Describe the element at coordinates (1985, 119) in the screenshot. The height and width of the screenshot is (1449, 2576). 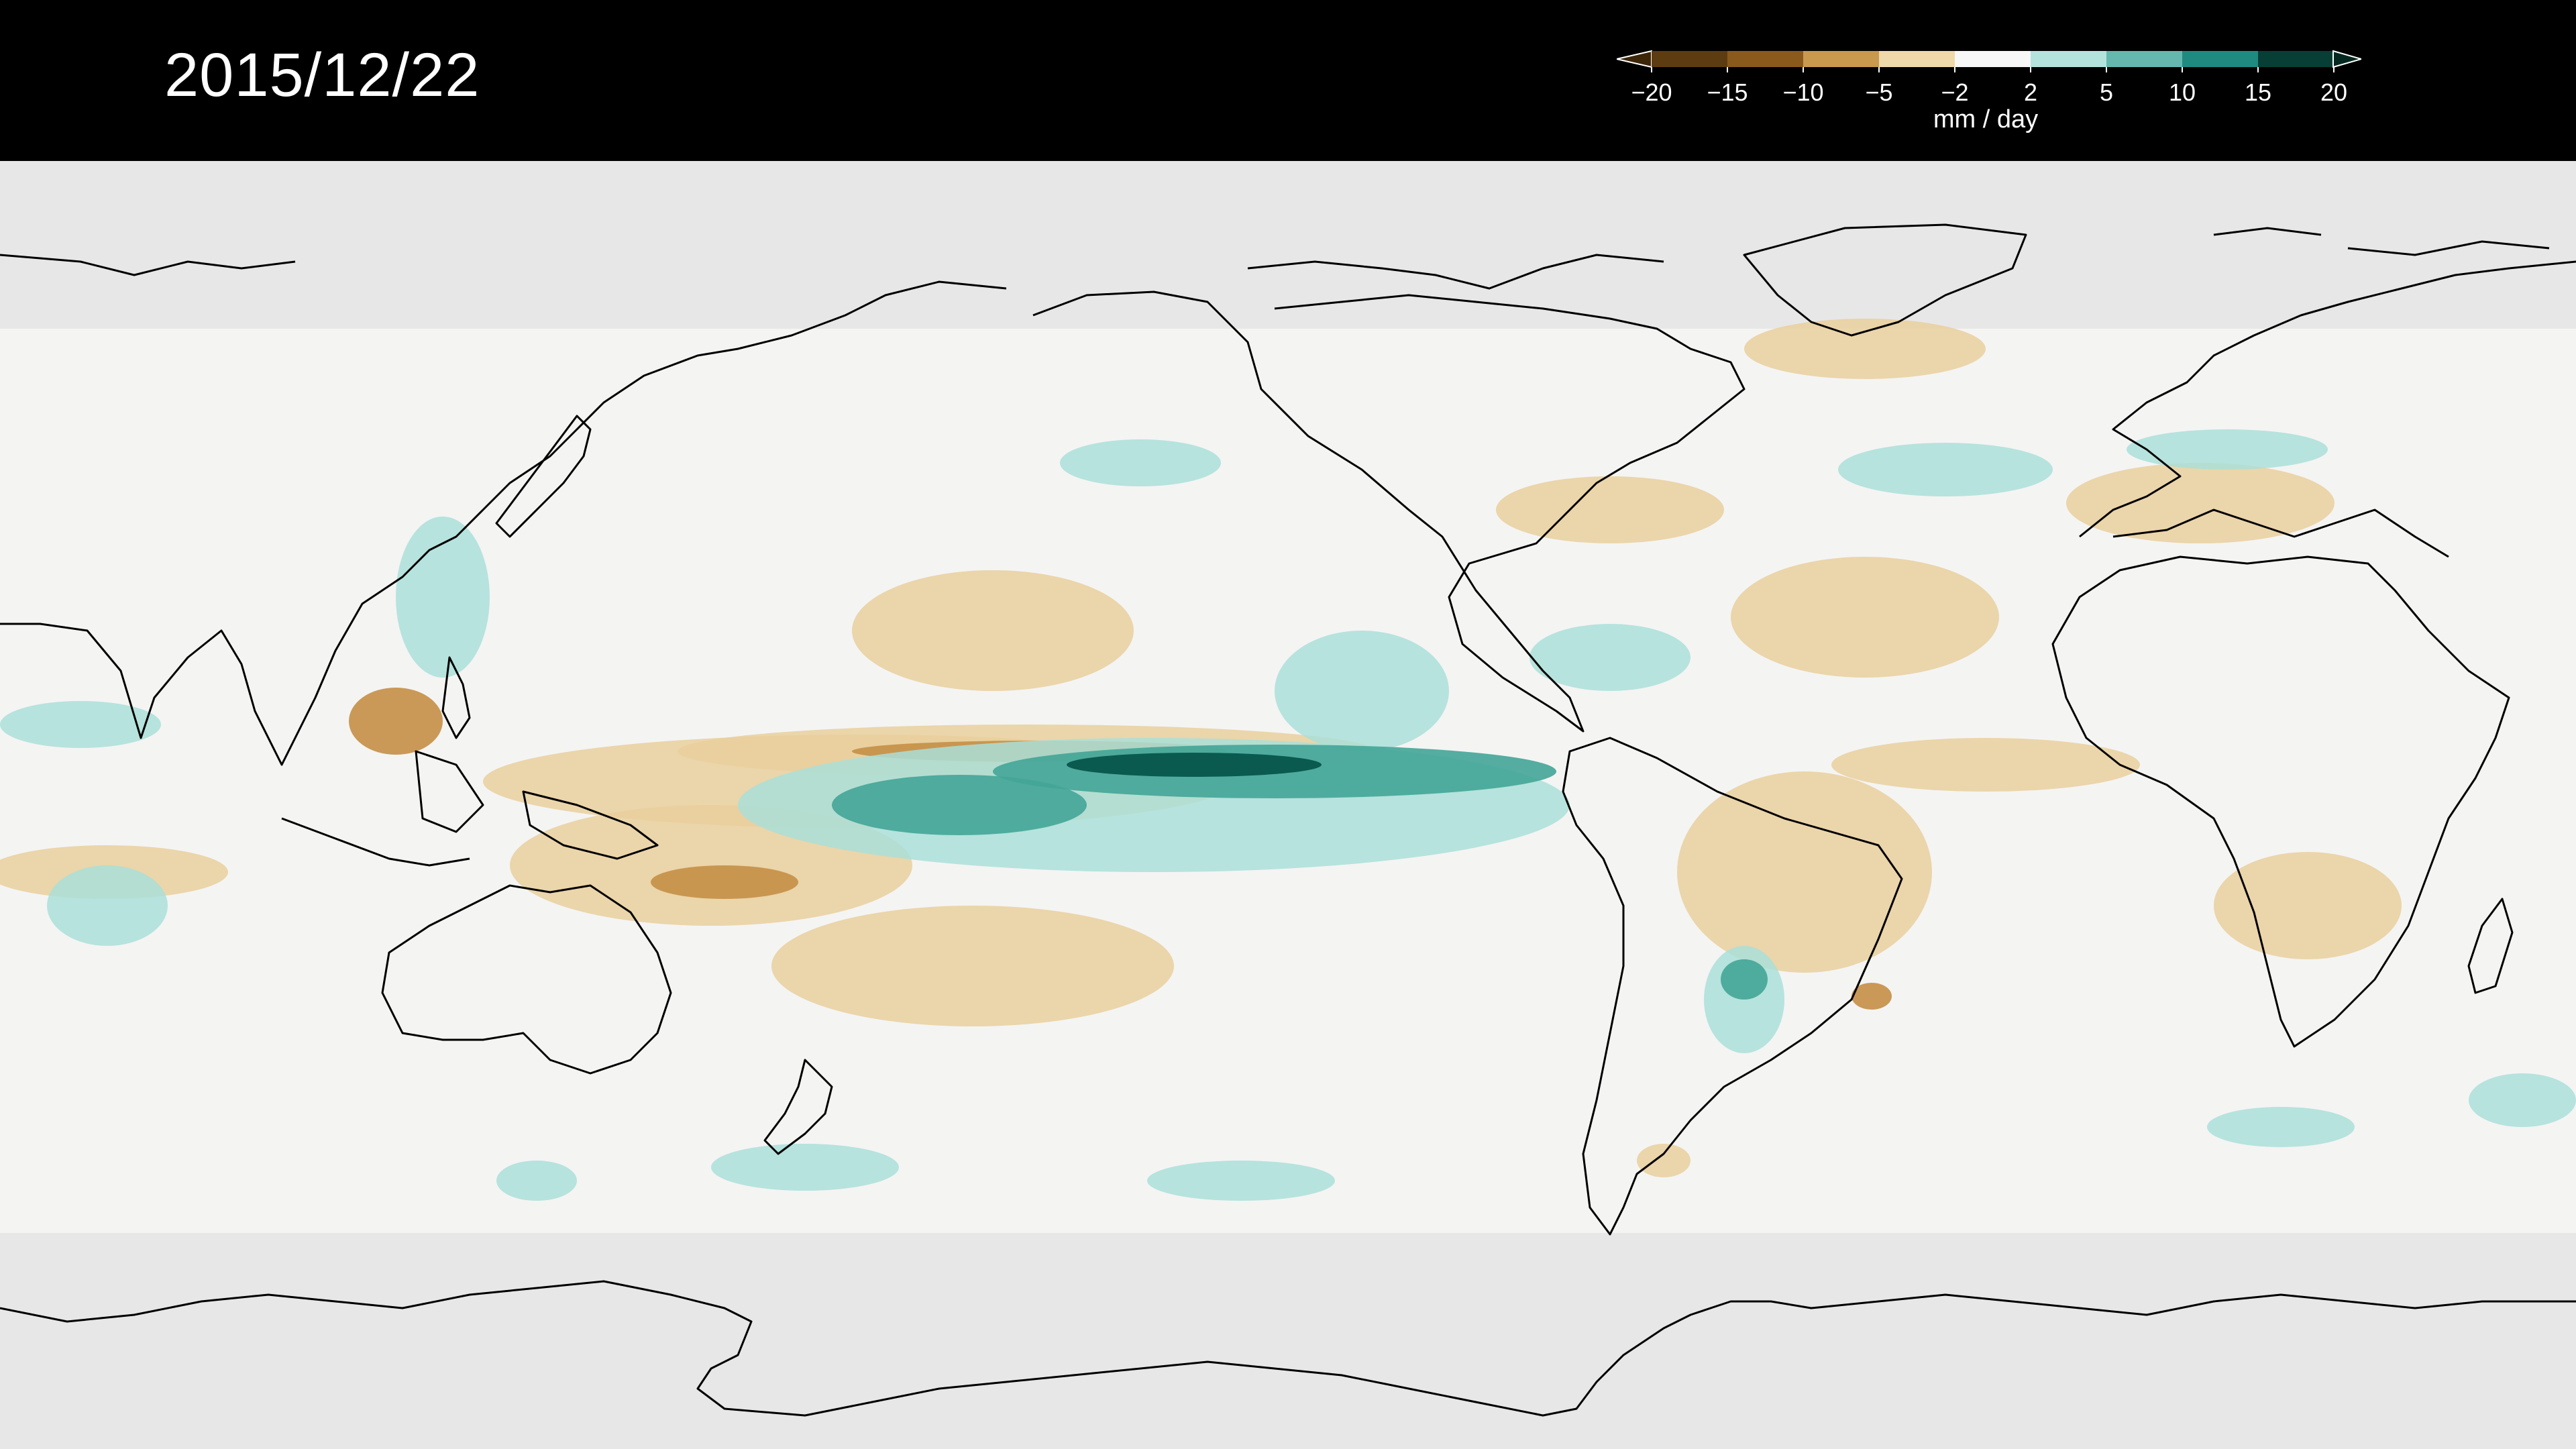
I see `colorbar-unit-label: mm / day` at that location.